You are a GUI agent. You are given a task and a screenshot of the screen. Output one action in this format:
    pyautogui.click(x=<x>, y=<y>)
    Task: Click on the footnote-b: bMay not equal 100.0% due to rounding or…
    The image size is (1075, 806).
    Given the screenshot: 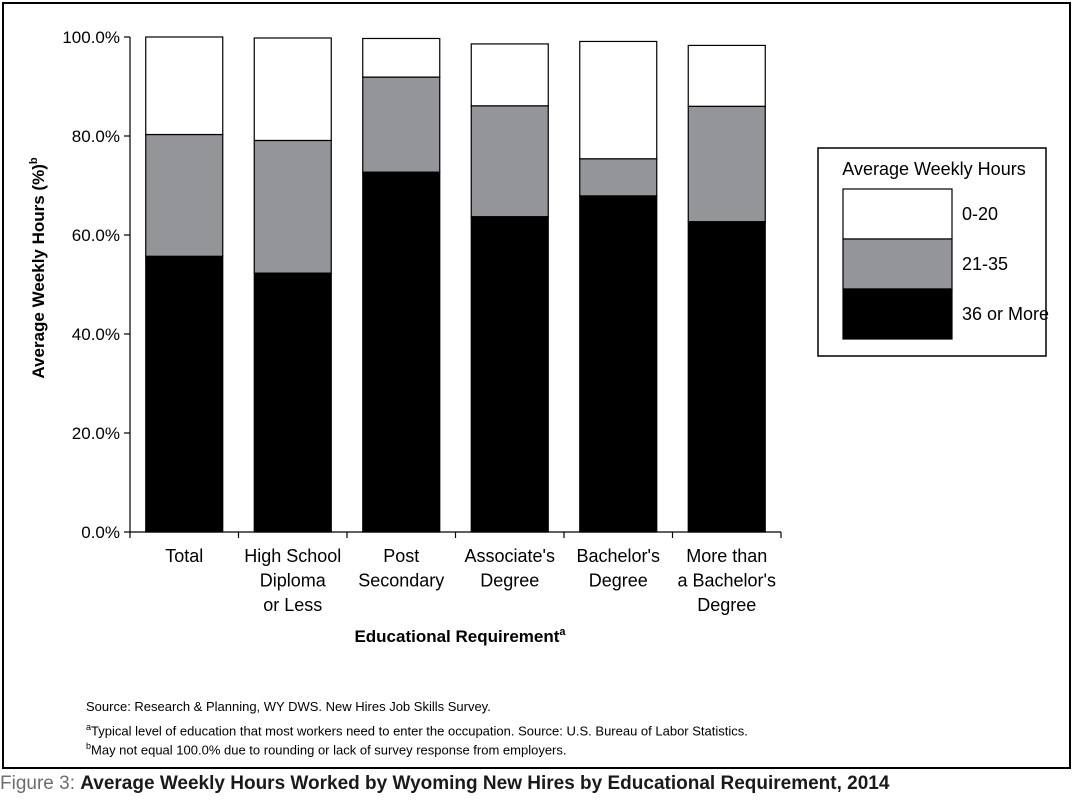 What is the action you would take?
    pyautogui.click(x=326, y=748)
    